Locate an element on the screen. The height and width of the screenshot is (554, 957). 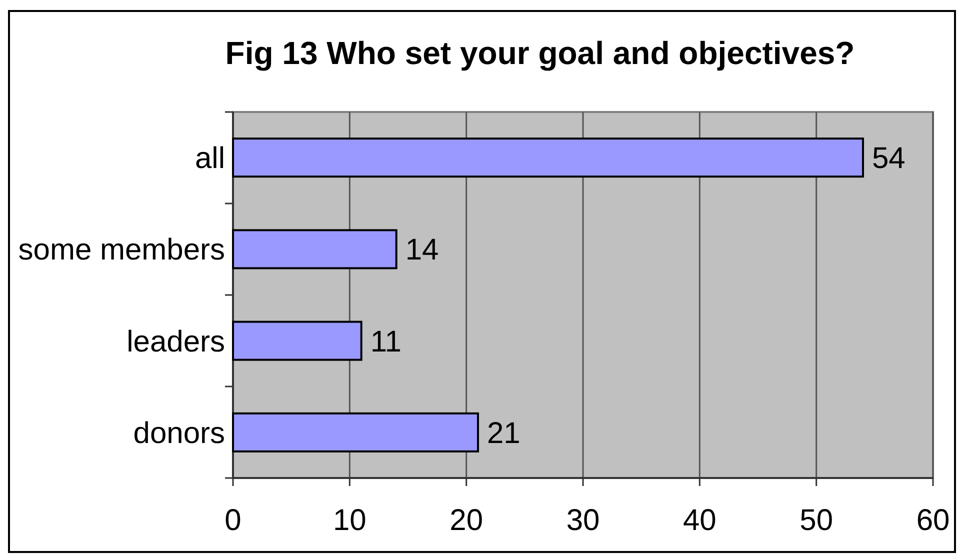
x-tick-label: 20 is located at coordinates (467, 520).